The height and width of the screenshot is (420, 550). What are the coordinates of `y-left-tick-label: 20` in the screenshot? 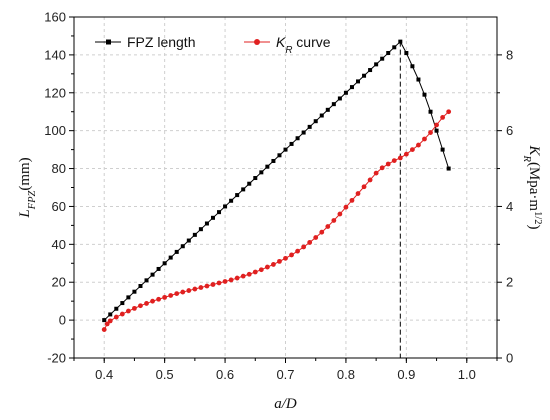 It's located at (59, 282).